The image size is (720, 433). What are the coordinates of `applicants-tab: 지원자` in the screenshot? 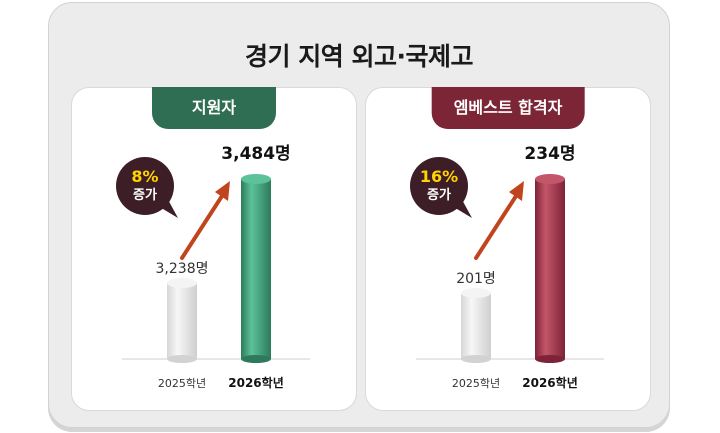 It's located at (214, 108).